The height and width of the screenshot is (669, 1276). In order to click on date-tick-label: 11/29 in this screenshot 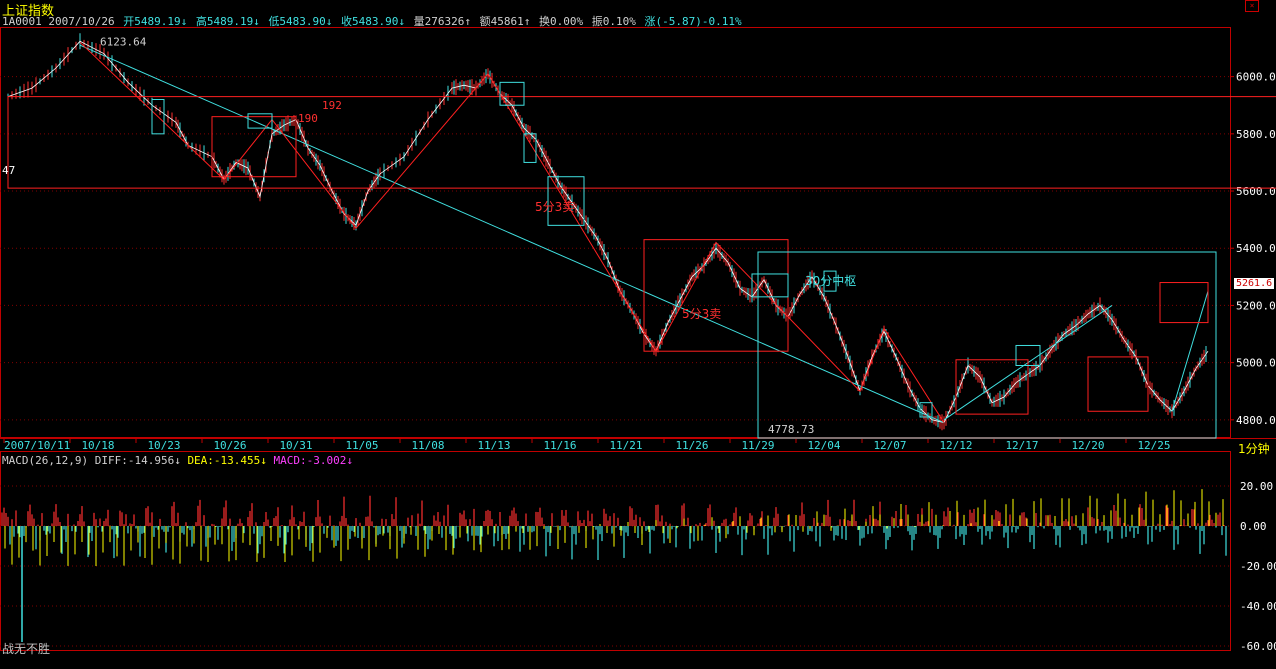, I will do `click(757, 445)`.